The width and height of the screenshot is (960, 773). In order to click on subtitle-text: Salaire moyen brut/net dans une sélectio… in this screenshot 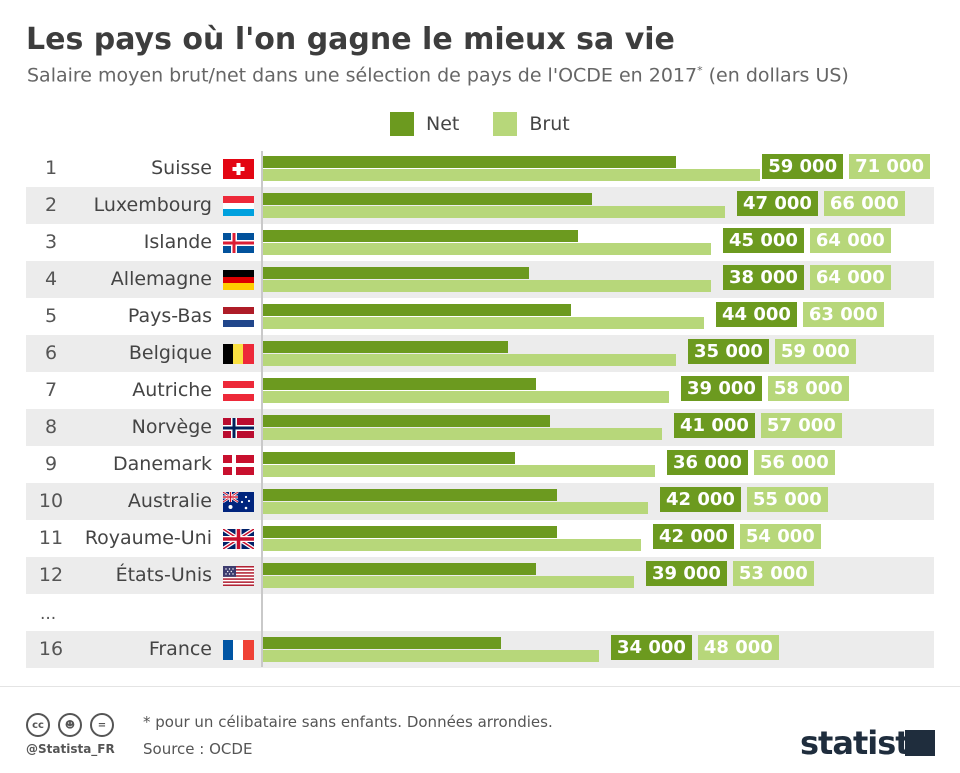, I will do `click(362, 75)`.